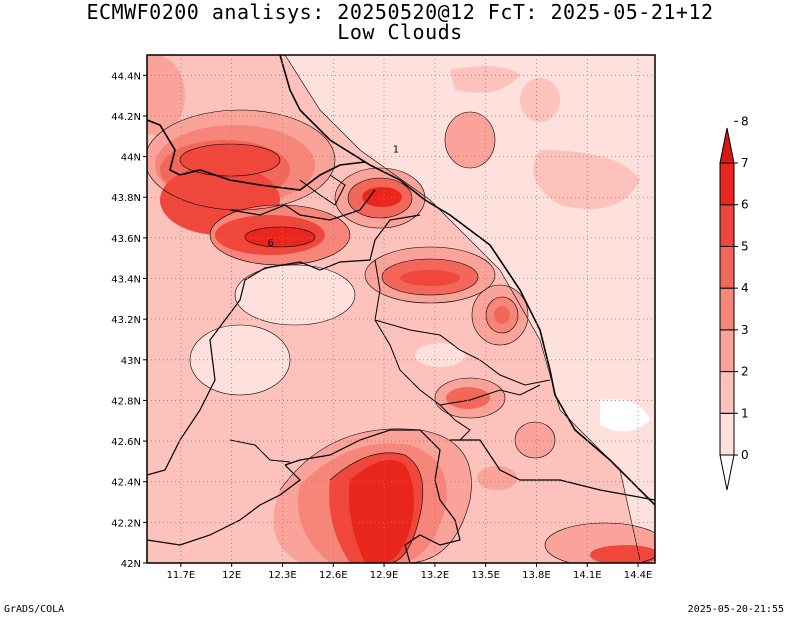 Image resolution: width=800 pixels, height=618 pixels. I want to click on footer-timestamp: 2025-05-20-21:55, so click(735, 609).